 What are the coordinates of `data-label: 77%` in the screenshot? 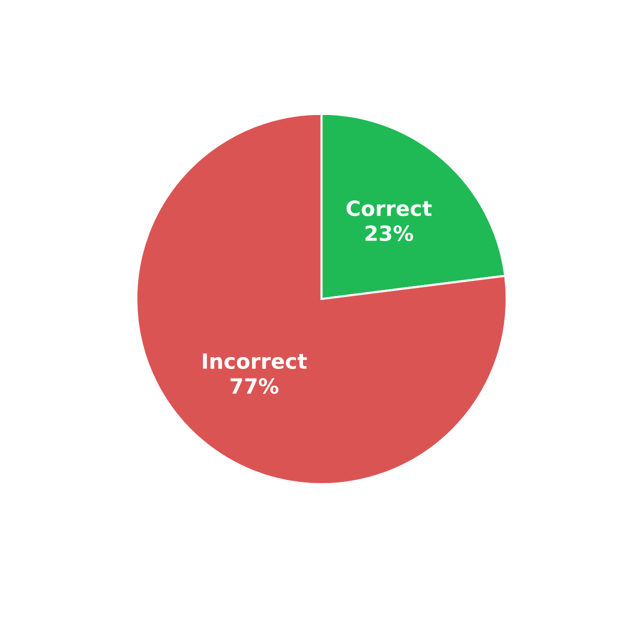 It's located at (254, 386).